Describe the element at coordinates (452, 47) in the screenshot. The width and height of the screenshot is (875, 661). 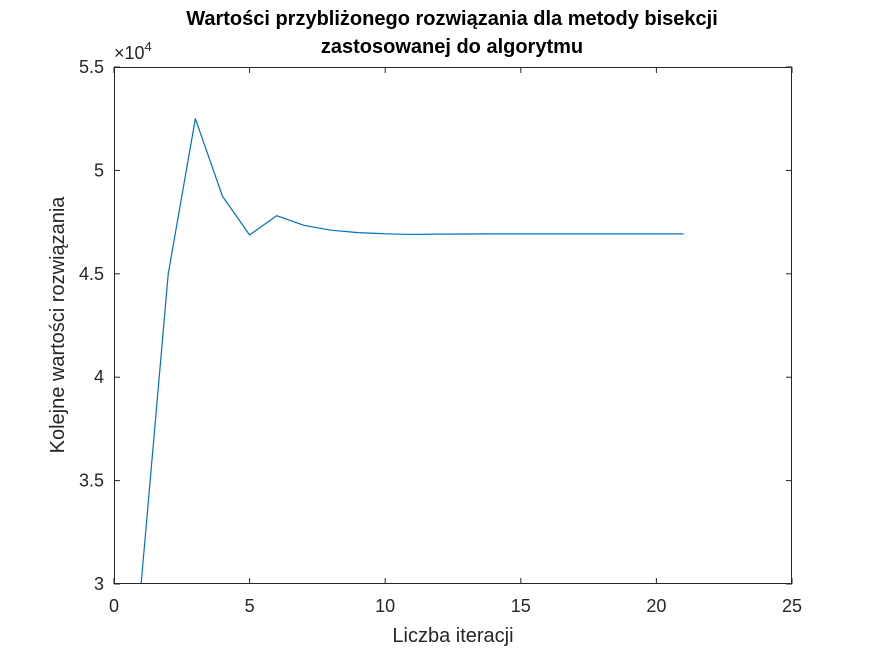
I see `chart-title-line-2: zastosowanej do algorytmu` at that location.